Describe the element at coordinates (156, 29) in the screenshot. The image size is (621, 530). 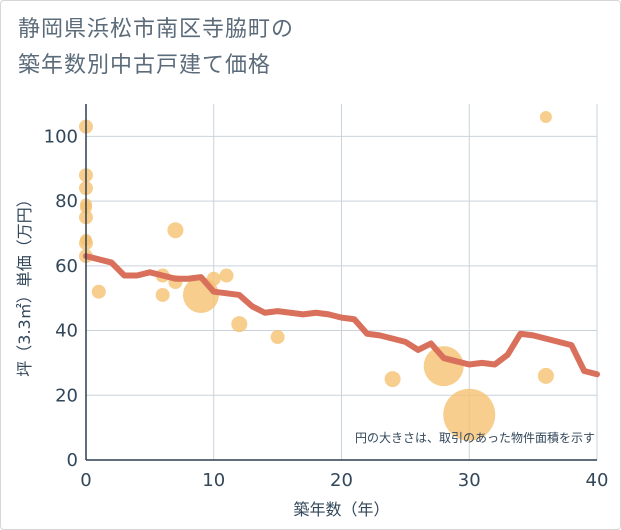
I see `chart-title-line-1: 静岡県浜松市南区寺脇町の` at that location.